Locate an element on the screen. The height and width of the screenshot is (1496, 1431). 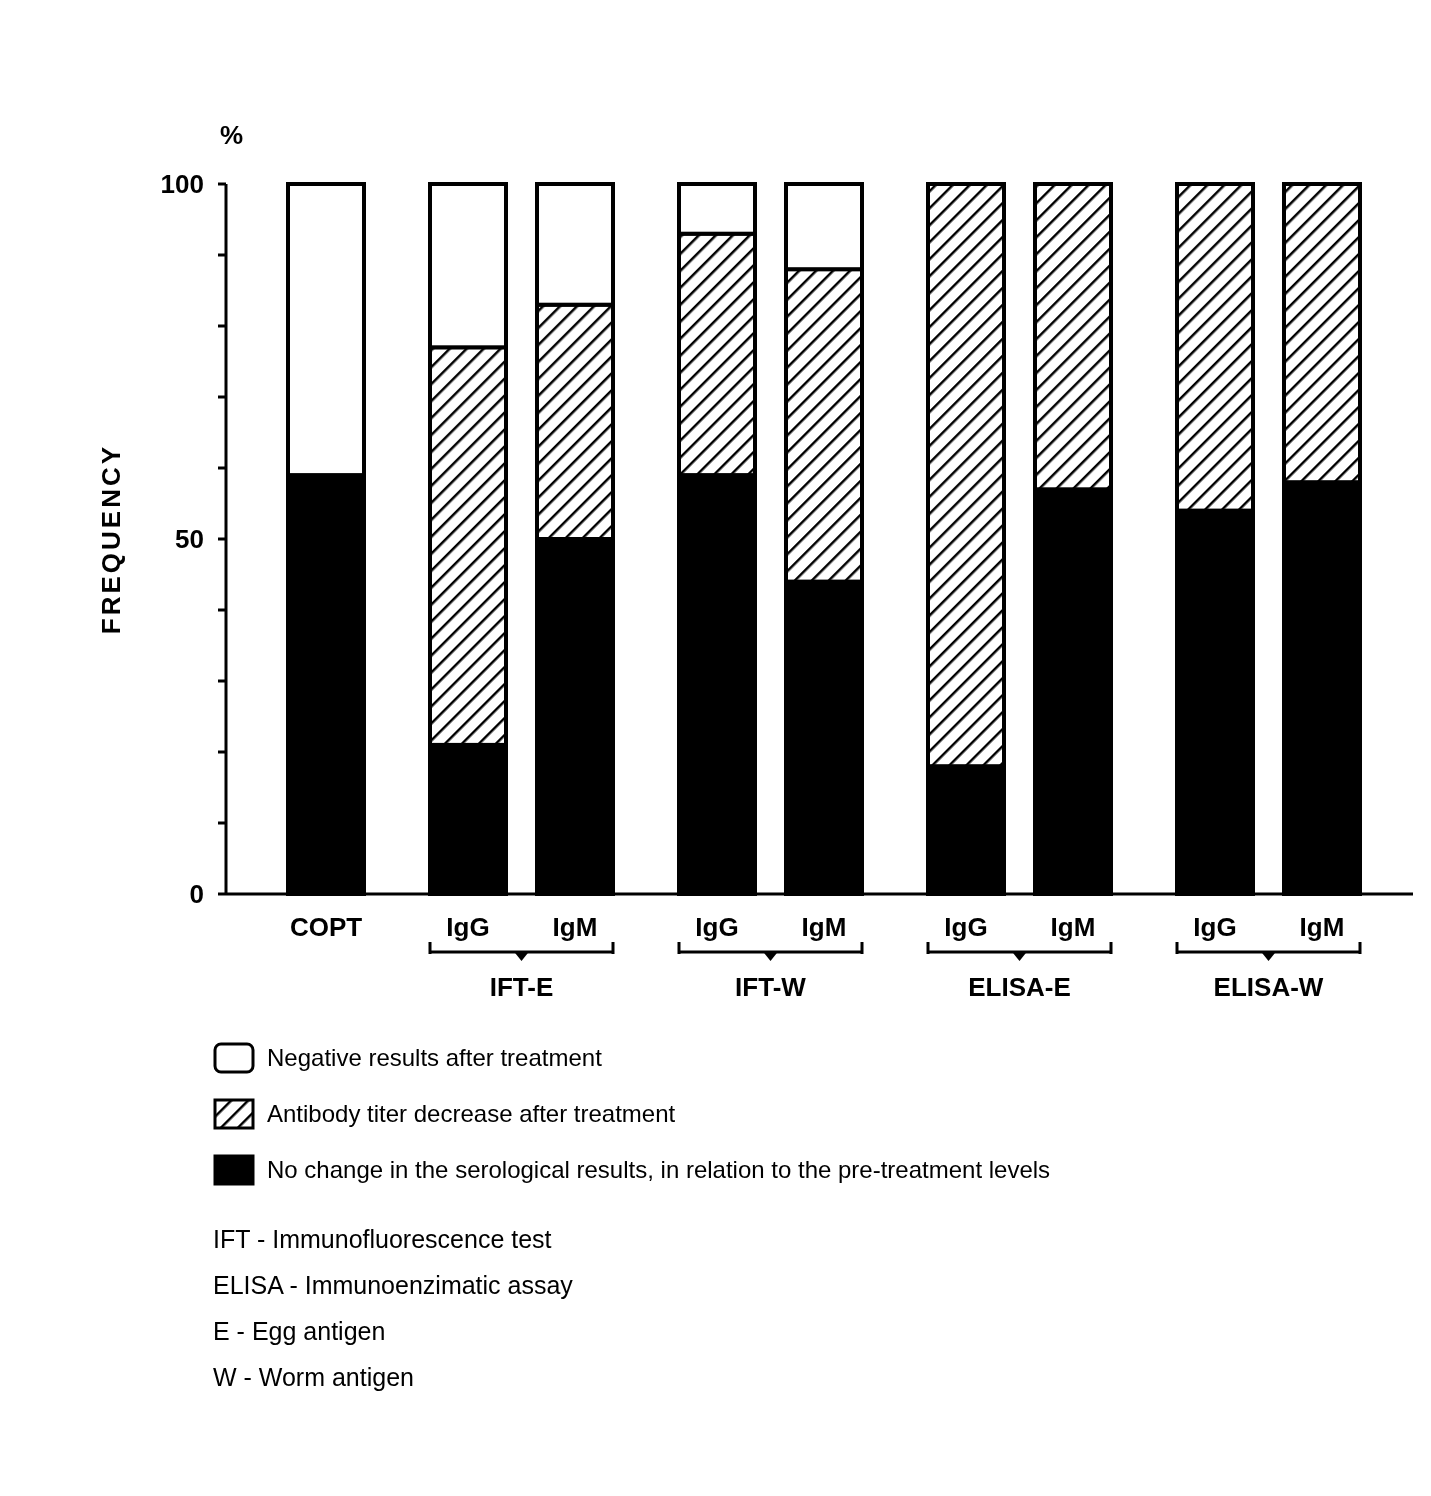
text: W - Worm antigen is located at coordinates (313, 1377).